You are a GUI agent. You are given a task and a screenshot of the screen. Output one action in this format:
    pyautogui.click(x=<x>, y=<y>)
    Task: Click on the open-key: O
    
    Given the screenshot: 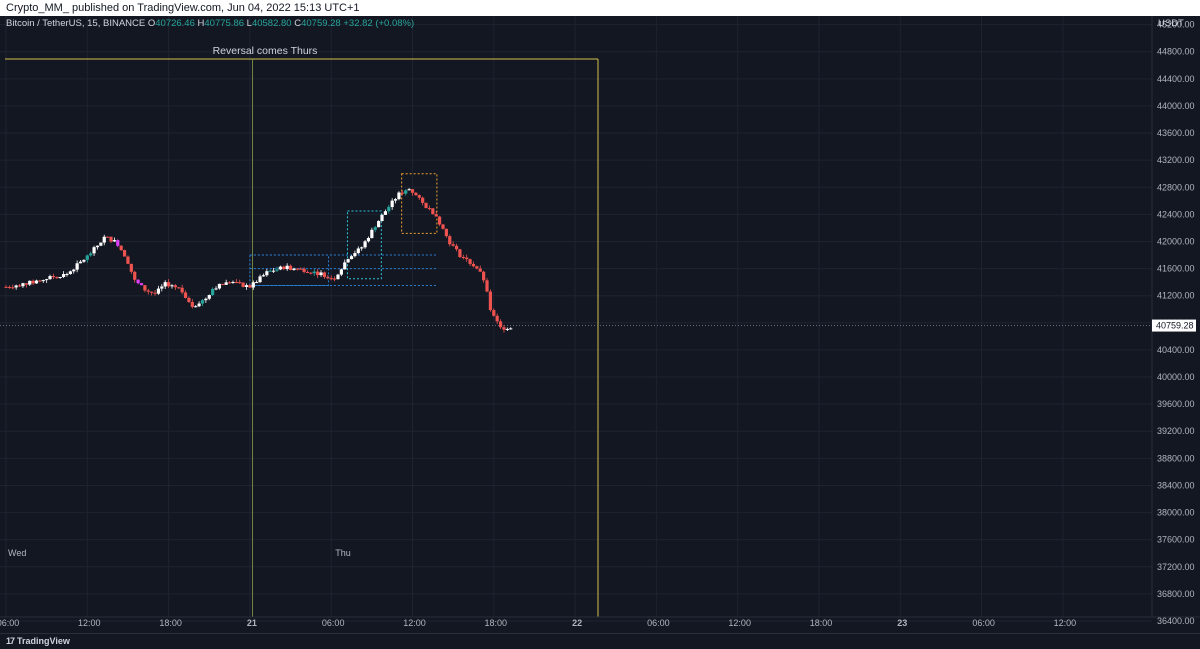 What is the action you would take?
    pyautogui.click(x=151, y=23)
    